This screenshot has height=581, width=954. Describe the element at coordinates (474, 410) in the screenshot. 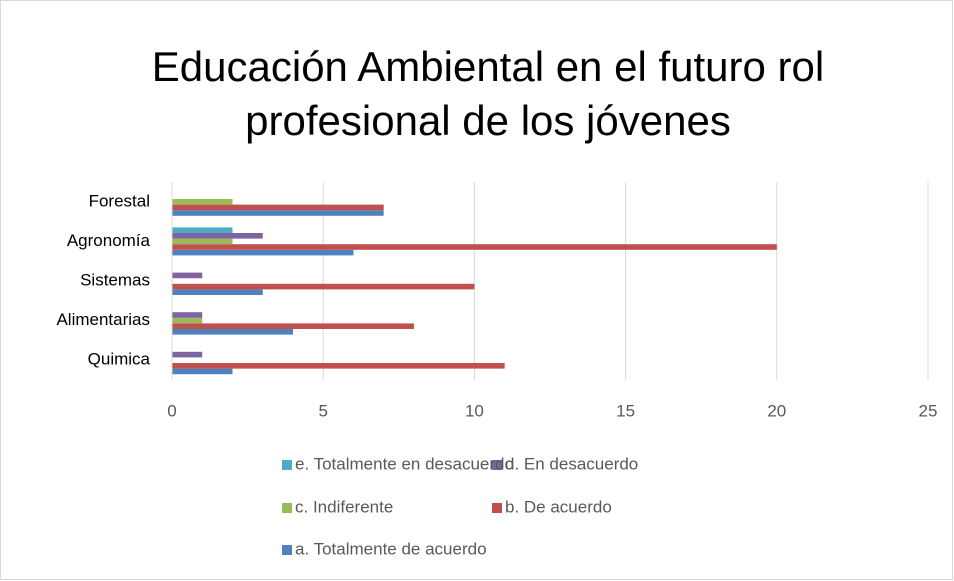

I see `x-tick-label: 10` at that location.